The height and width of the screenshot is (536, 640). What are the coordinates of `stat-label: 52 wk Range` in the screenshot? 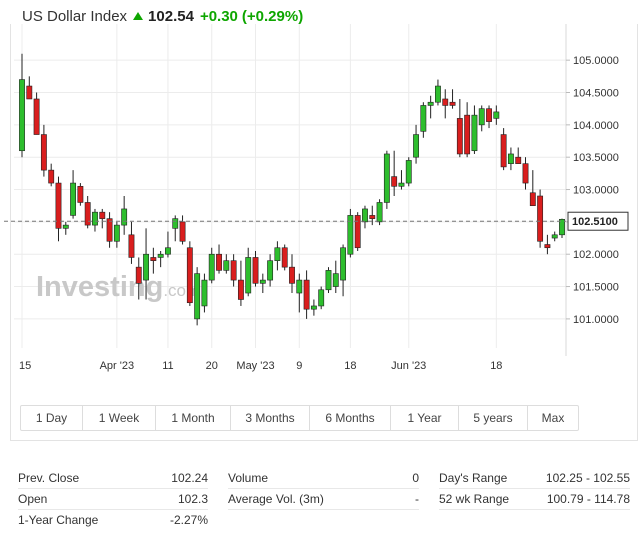 It's located at (474, 499).